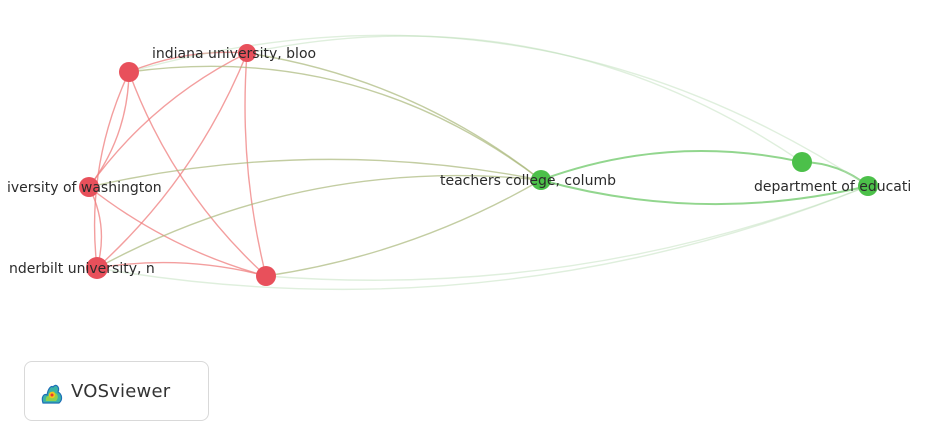  What do you see at coordinates (541, 180) in the screenshot?
I see `node-teachers` at bounding box center [541, 180].